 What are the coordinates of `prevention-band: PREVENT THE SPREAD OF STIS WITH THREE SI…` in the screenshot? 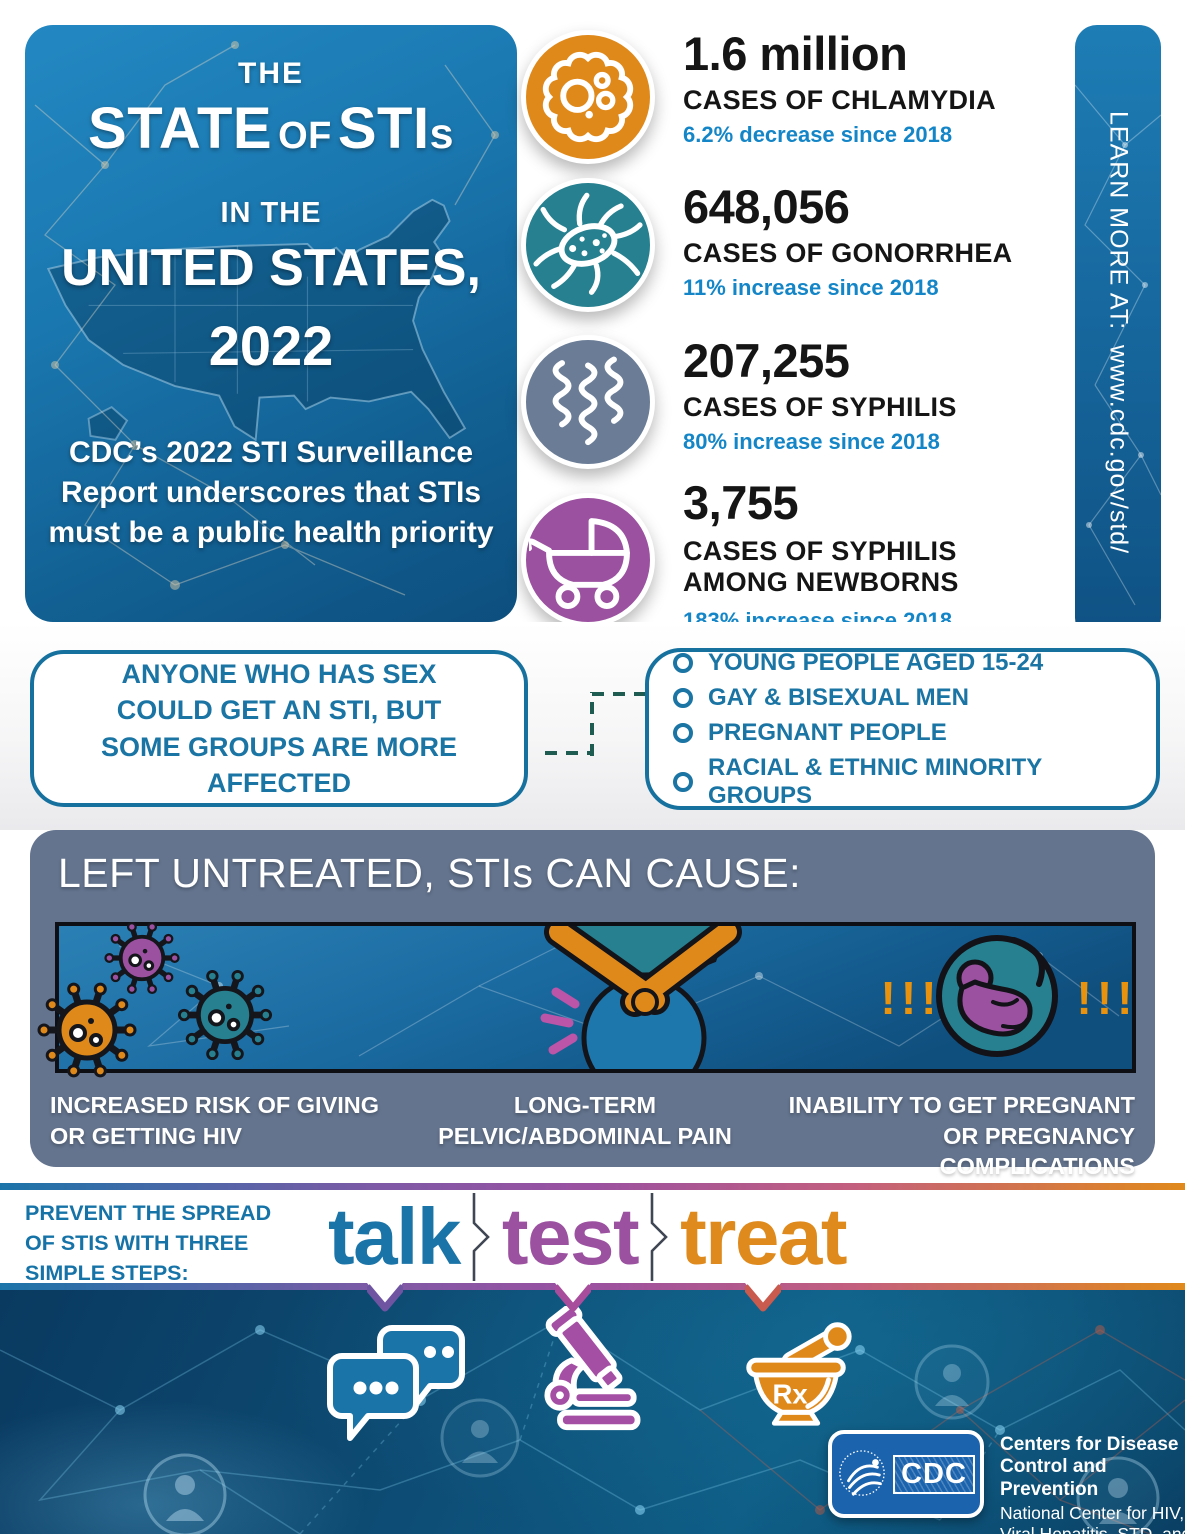 It's located at (592, 1236).